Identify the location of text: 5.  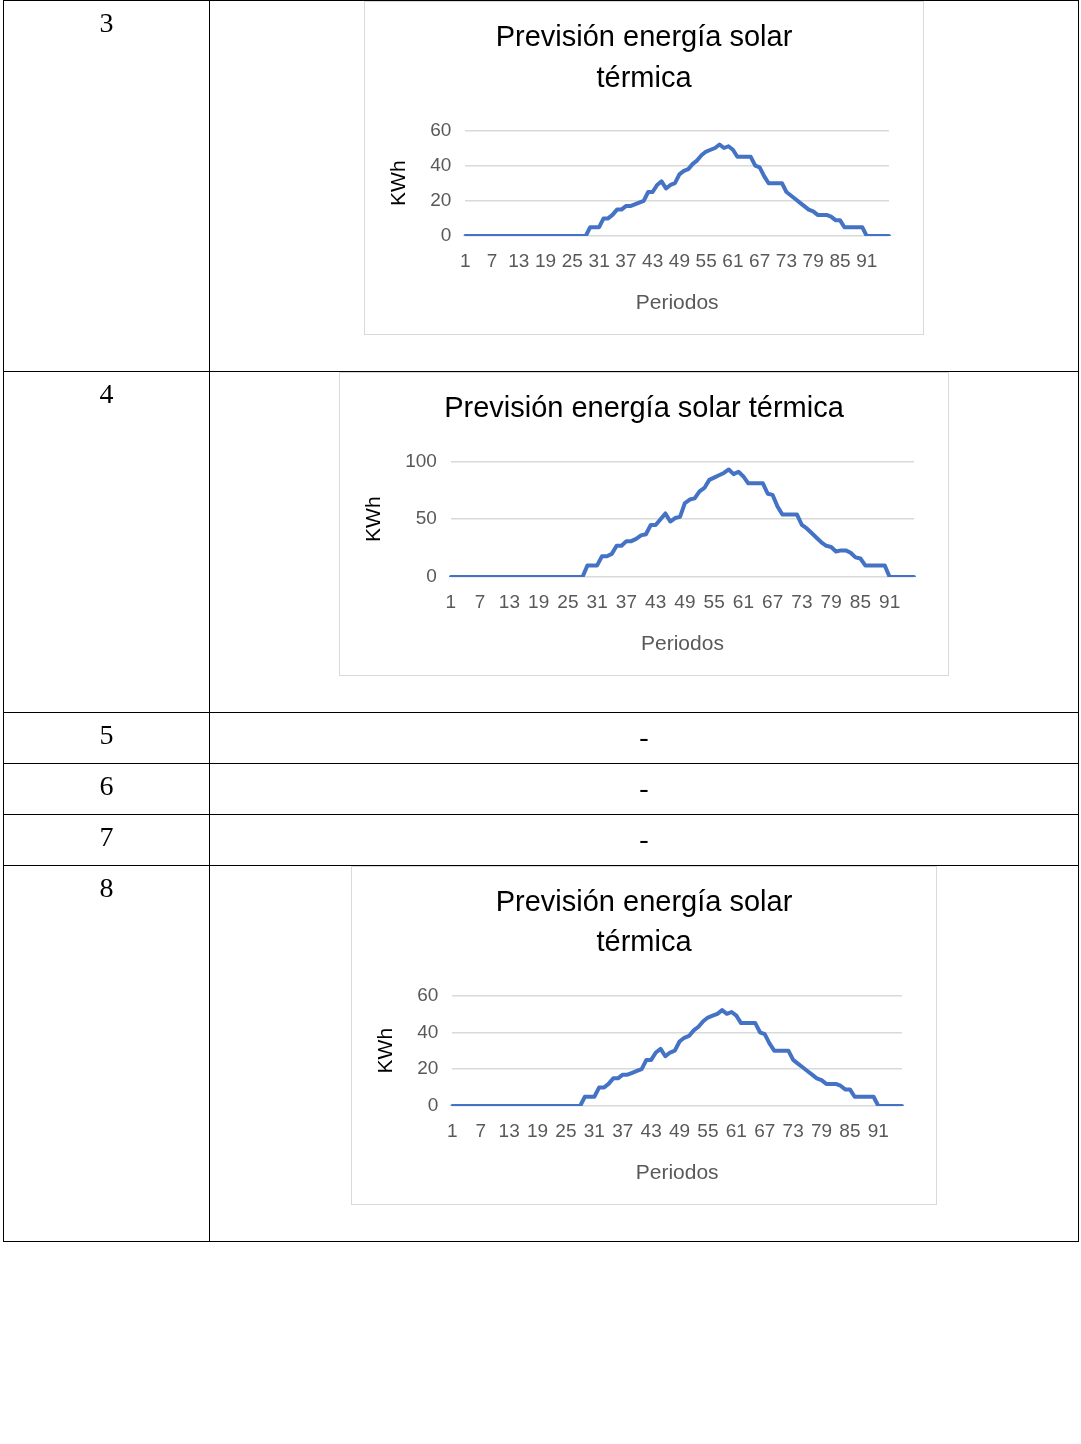
(106, 738).